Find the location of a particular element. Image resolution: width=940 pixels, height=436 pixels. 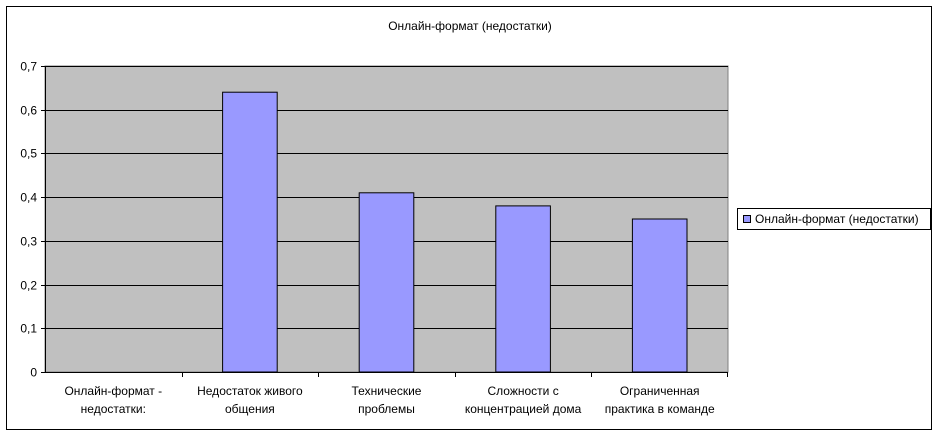

y-tick-label: 0,7 is located at coordinates (28, 67).